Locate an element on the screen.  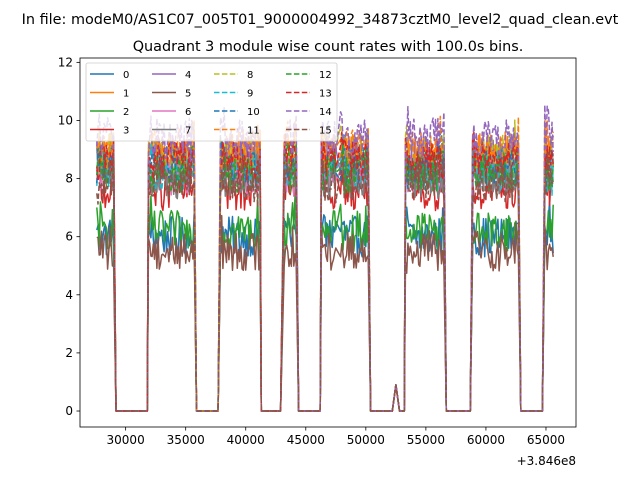
legend-label-14: 14 is located at coordinates (325, 112).